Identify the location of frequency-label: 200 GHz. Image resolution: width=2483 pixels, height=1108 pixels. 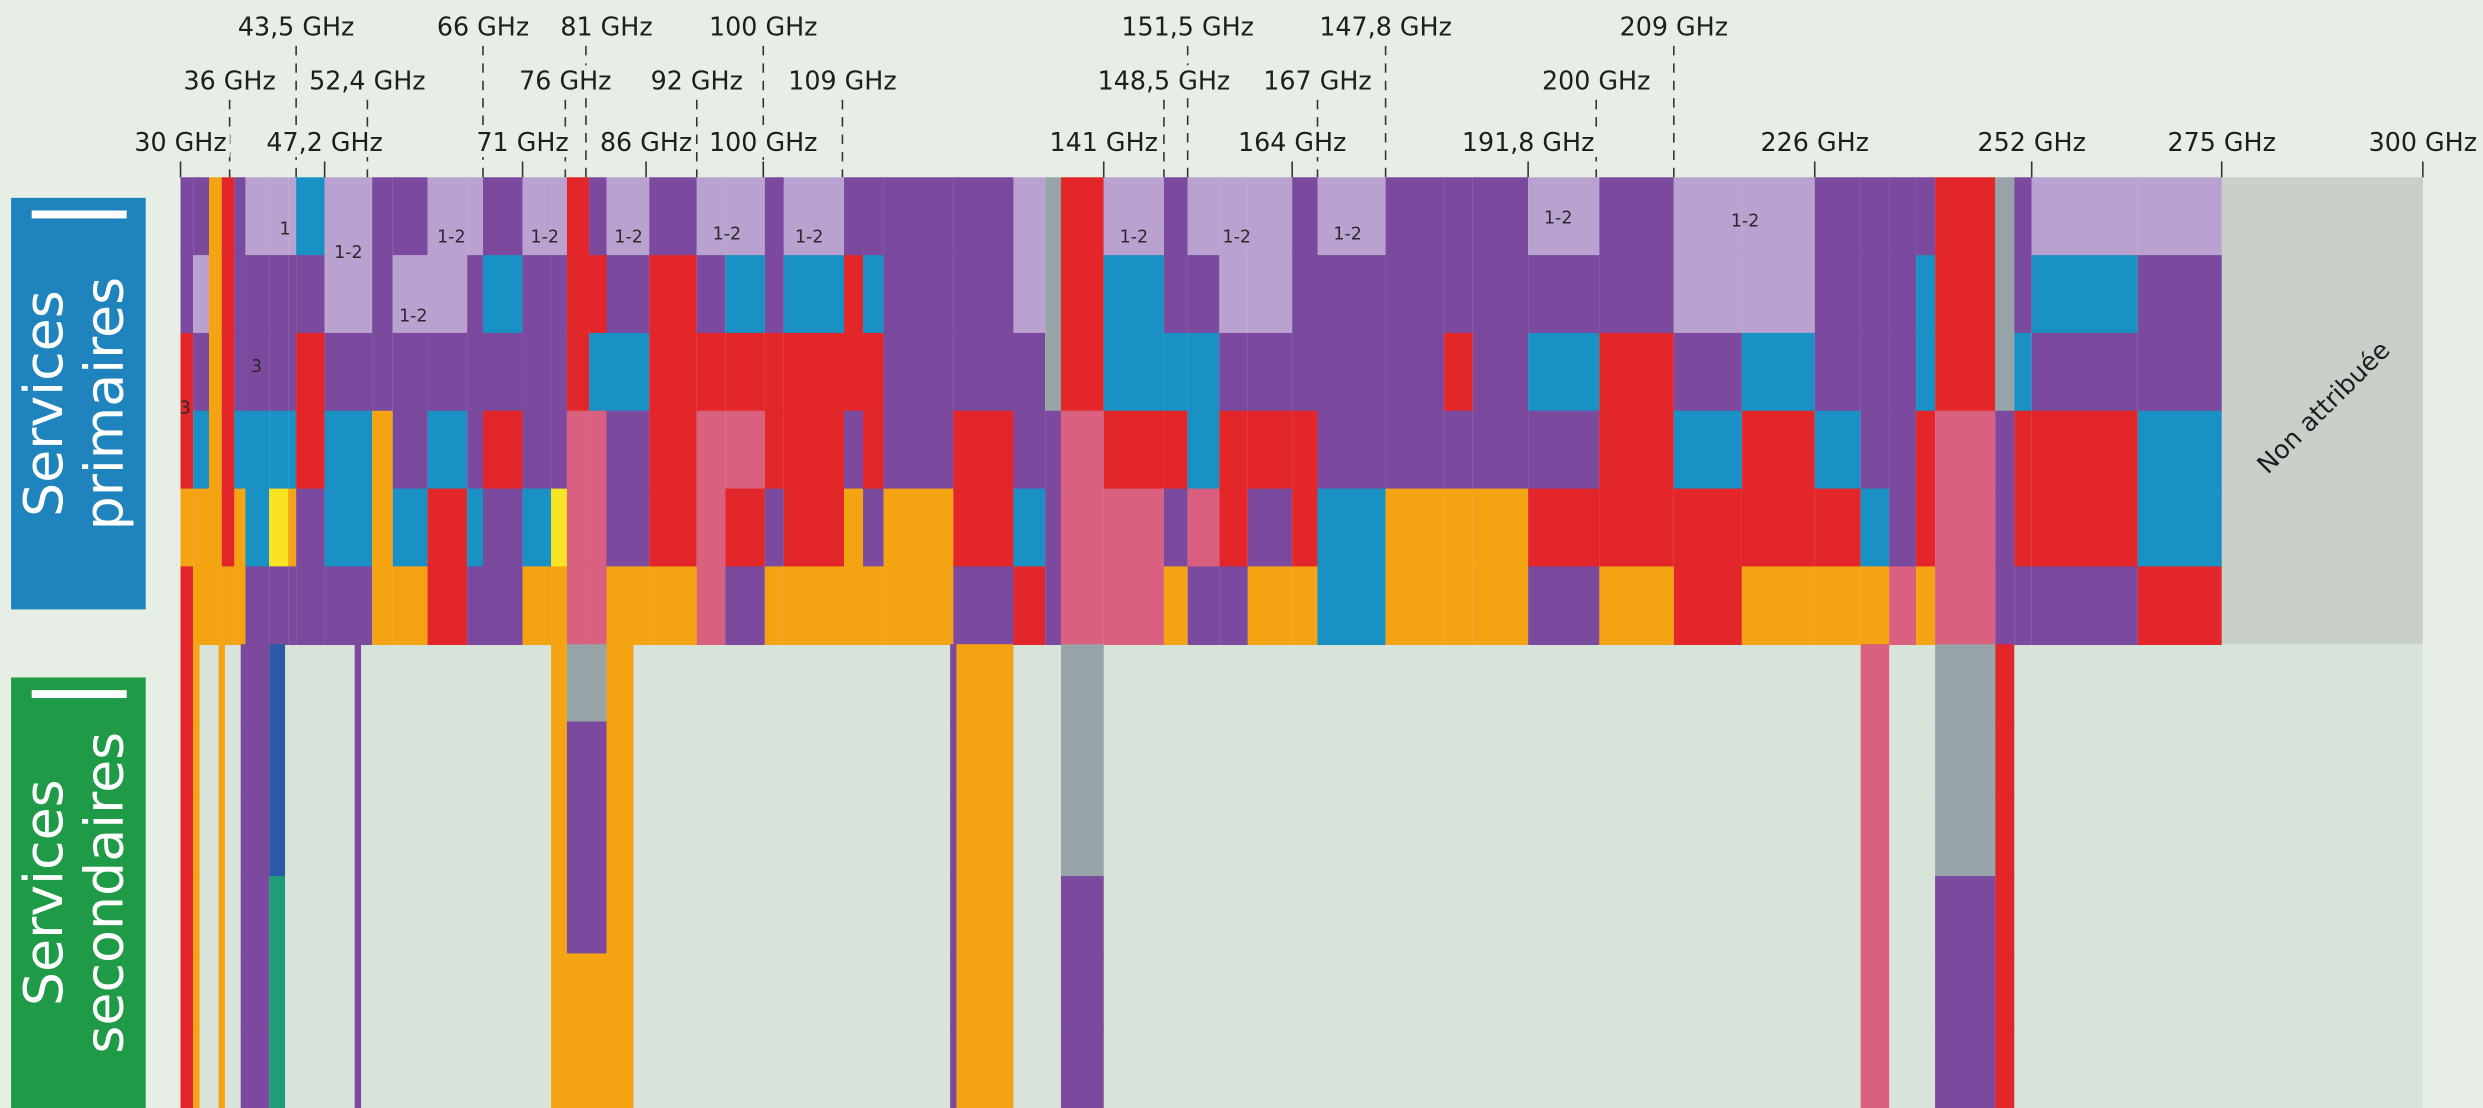
(1596, 80).